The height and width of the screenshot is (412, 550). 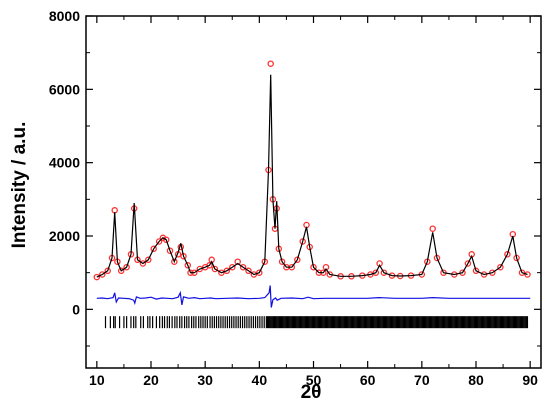 I want to click on x-tick-label: 90, so click(x=530, y=380).